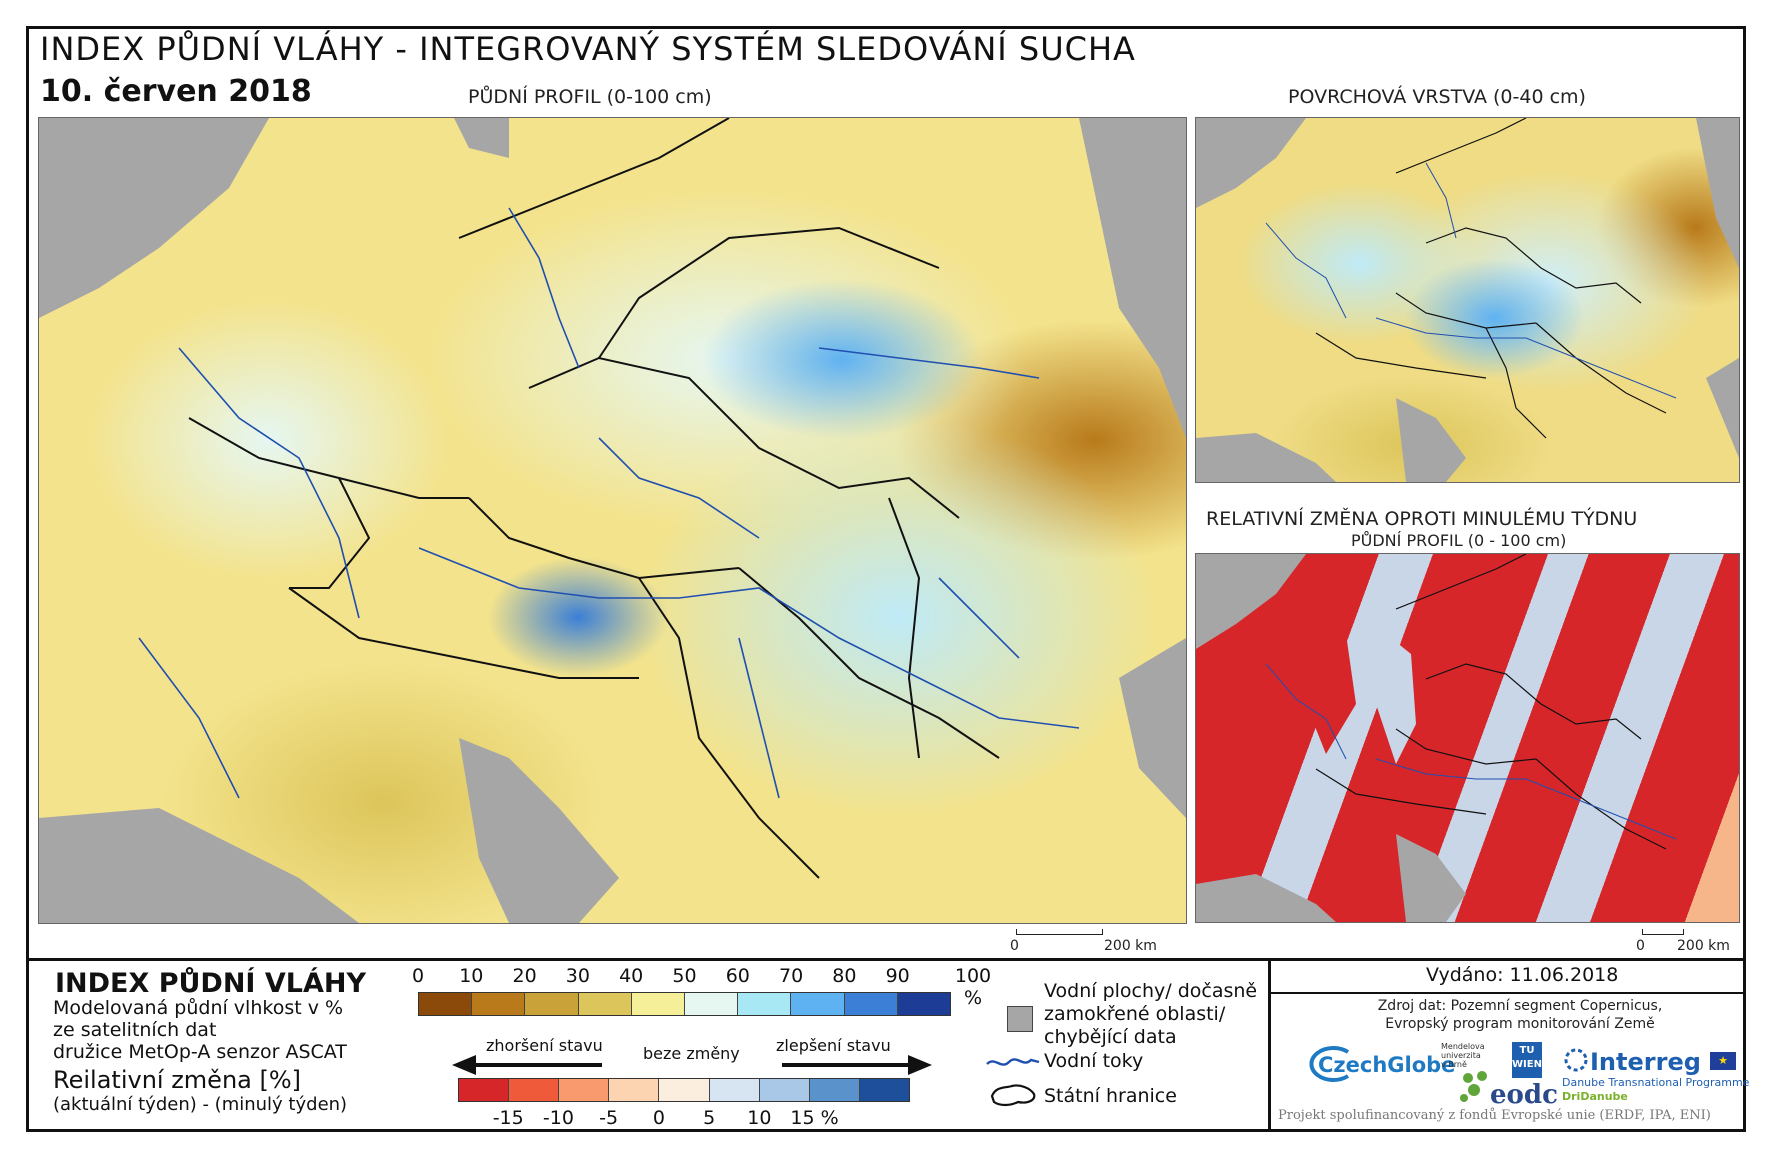  I want to click on index-tick-label: 100 %, so click(973, 987).